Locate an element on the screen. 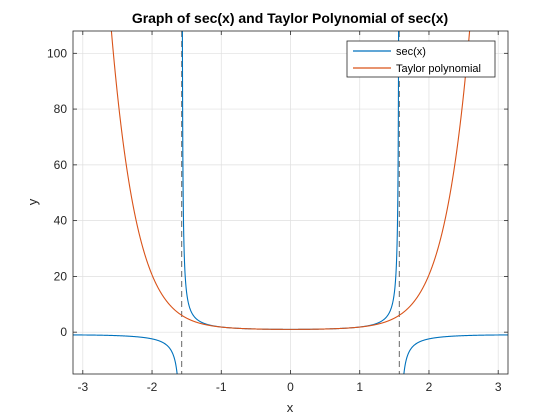 This screenshot has width=560, height=420. y-tick-label: 80 is located at coordinates (61, 109).